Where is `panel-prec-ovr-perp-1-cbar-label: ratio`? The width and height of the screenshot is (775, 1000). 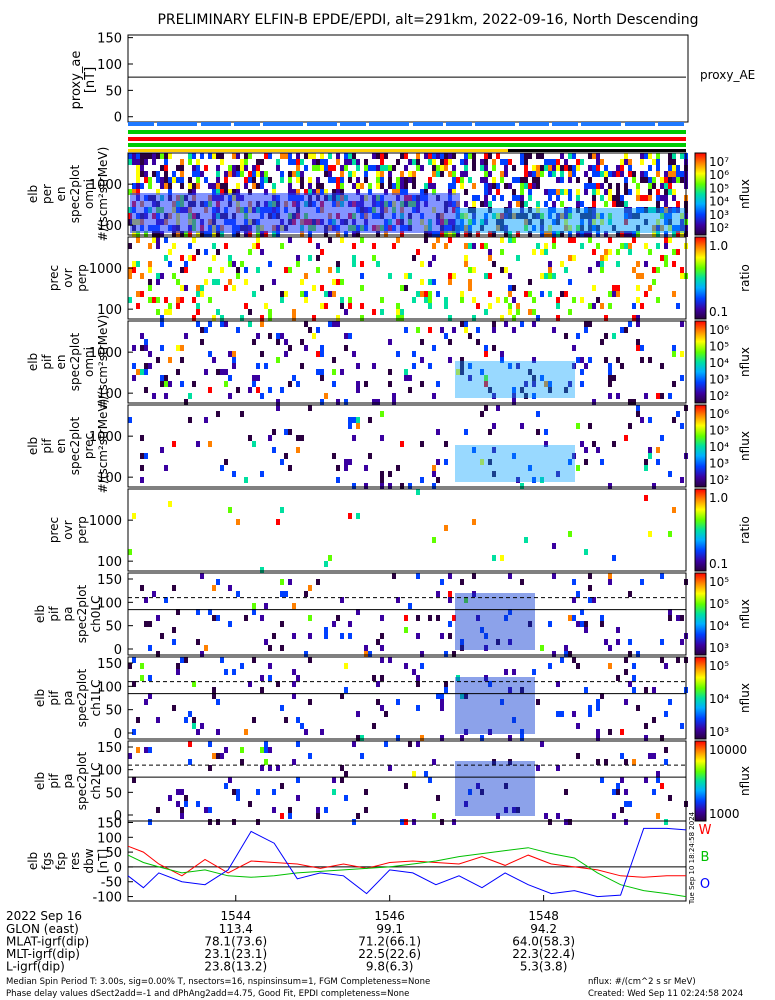
panel-prec-ovr-perp-1-cbar-label: ratio is located at coordinates (745, 278).